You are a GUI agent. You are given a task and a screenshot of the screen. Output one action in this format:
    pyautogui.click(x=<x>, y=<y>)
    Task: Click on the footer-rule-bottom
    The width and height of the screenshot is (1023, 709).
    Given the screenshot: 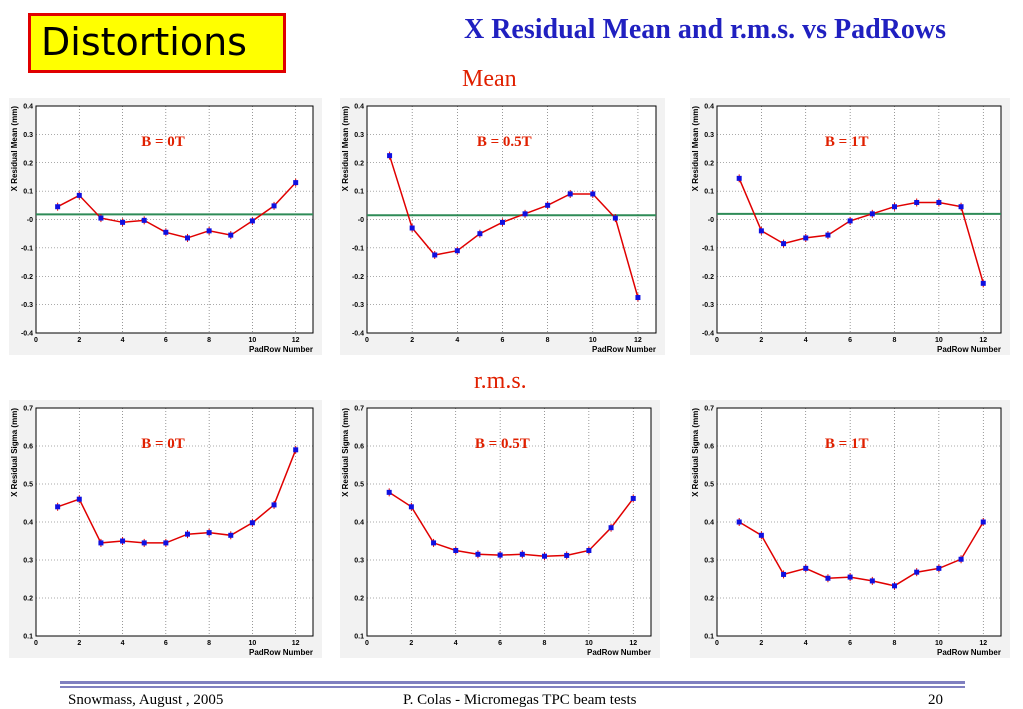 What is the action you would take?
    pyautogui.click(x=512, y=687)
    